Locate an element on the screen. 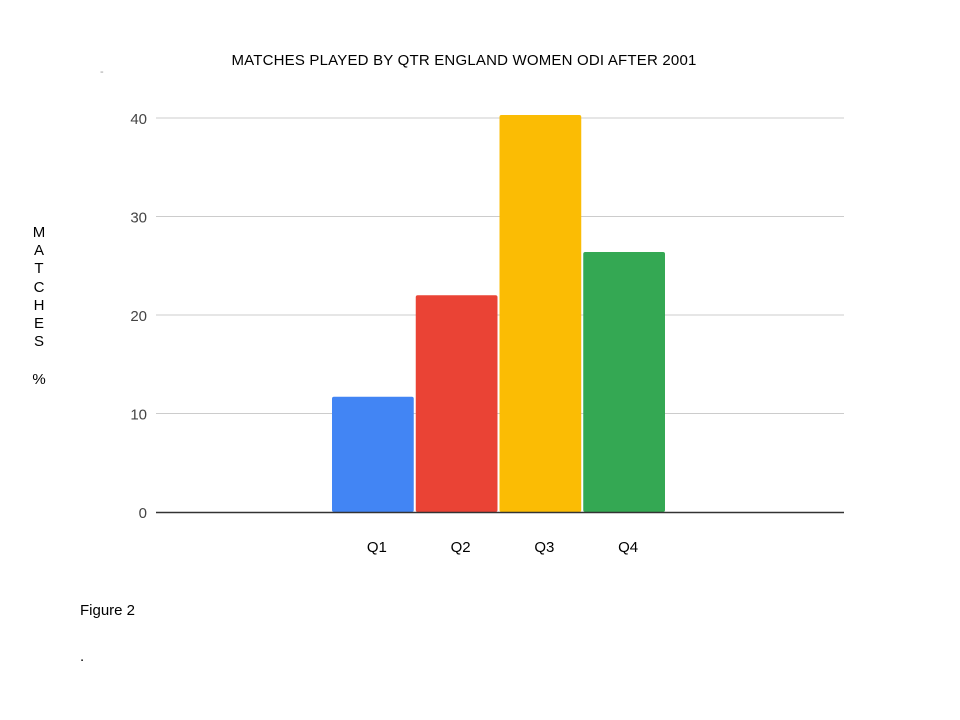 This screenshot has height=720, width=960. y-axis-label-letter: H is located at coordinates (39, 305).